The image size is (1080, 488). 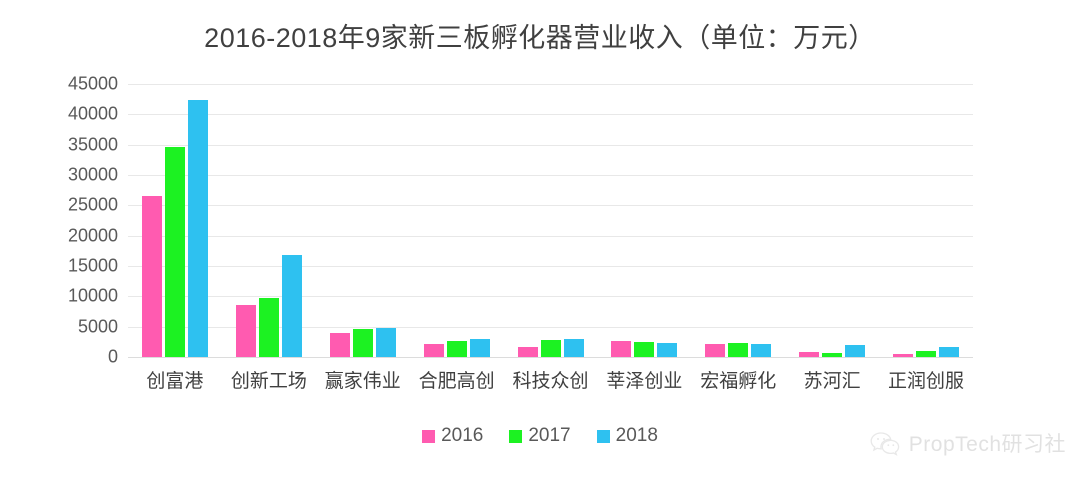 I want to click on bar-2016-赢家伟业, so click(x=339, y=345).